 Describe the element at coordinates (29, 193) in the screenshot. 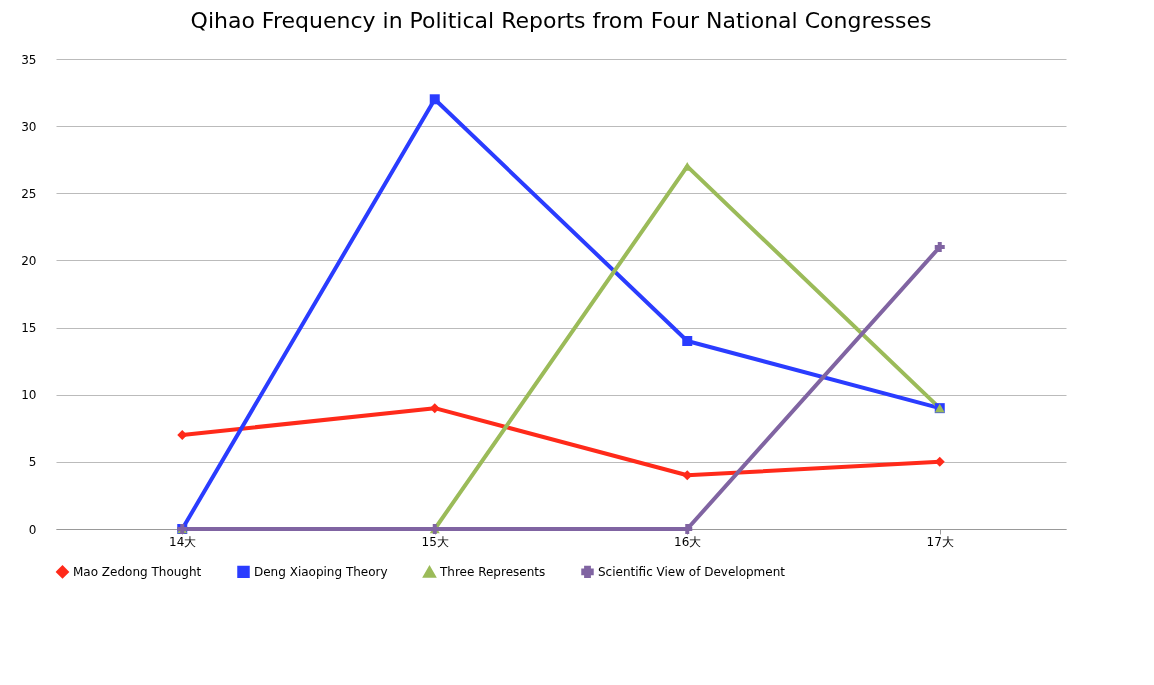

I see `y-tick-label: 25` at that location.